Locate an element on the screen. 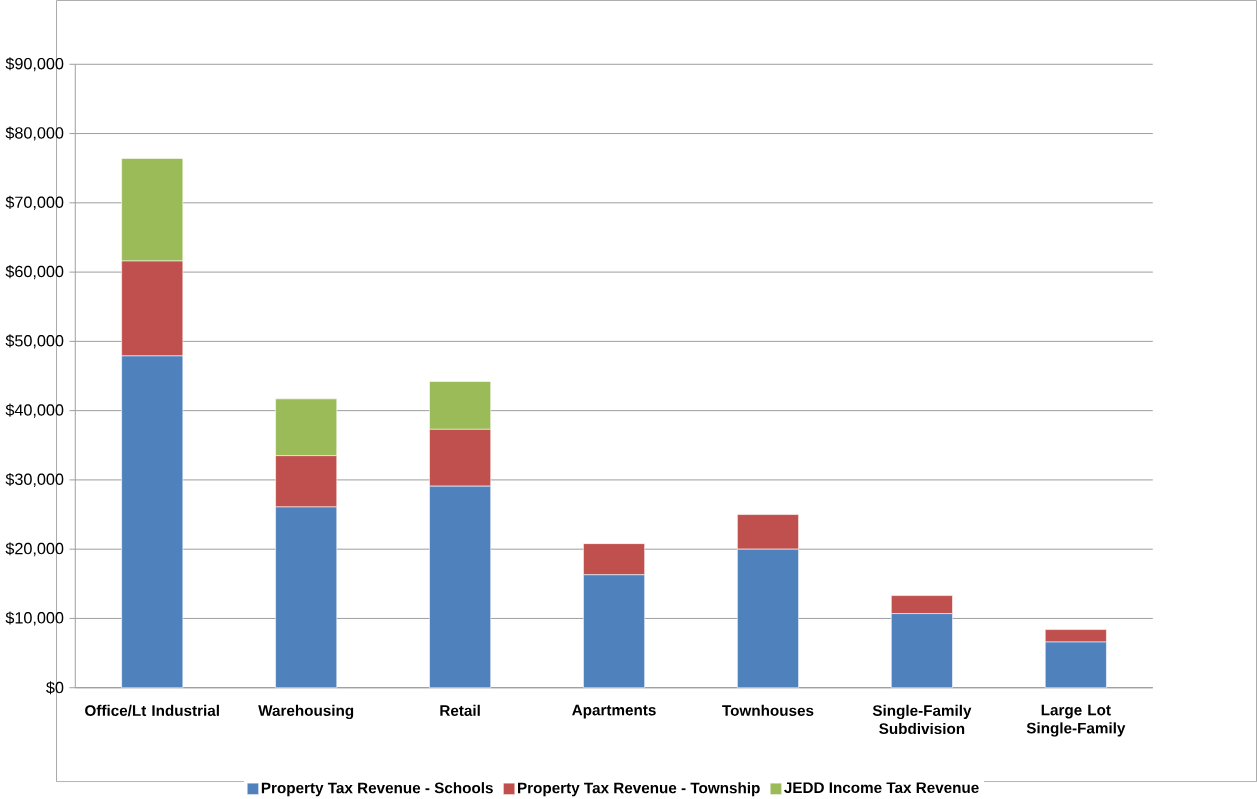 This screenshot has width=1257, height=799. legend-label: Property Tax Revenue - Township is located at coordinates (639, 789).